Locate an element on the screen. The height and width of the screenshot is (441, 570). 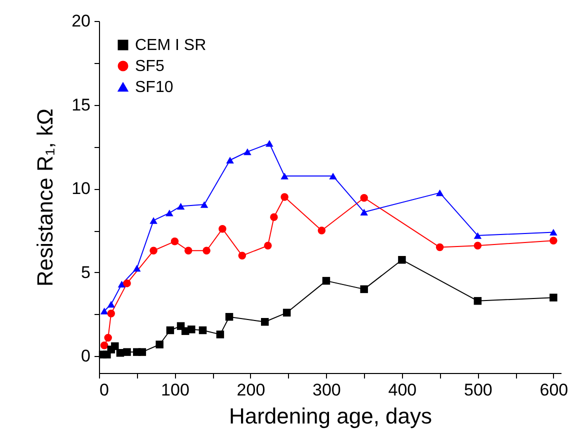
x-tick-label: 100 is located at coordinates (175, 390).